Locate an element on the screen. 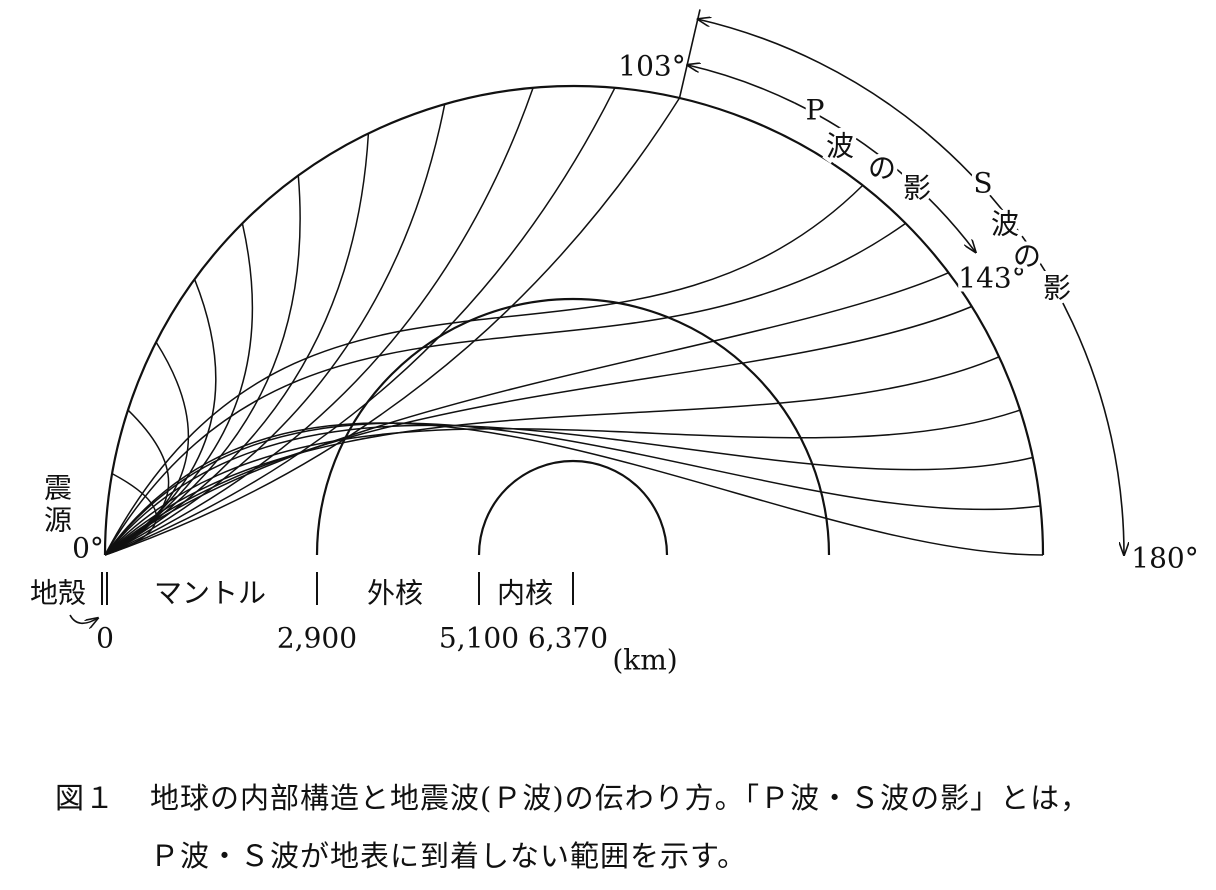 The height and width of the screenshot is (890, 1216). boundary-ticks is located at coordinates (337, 588).